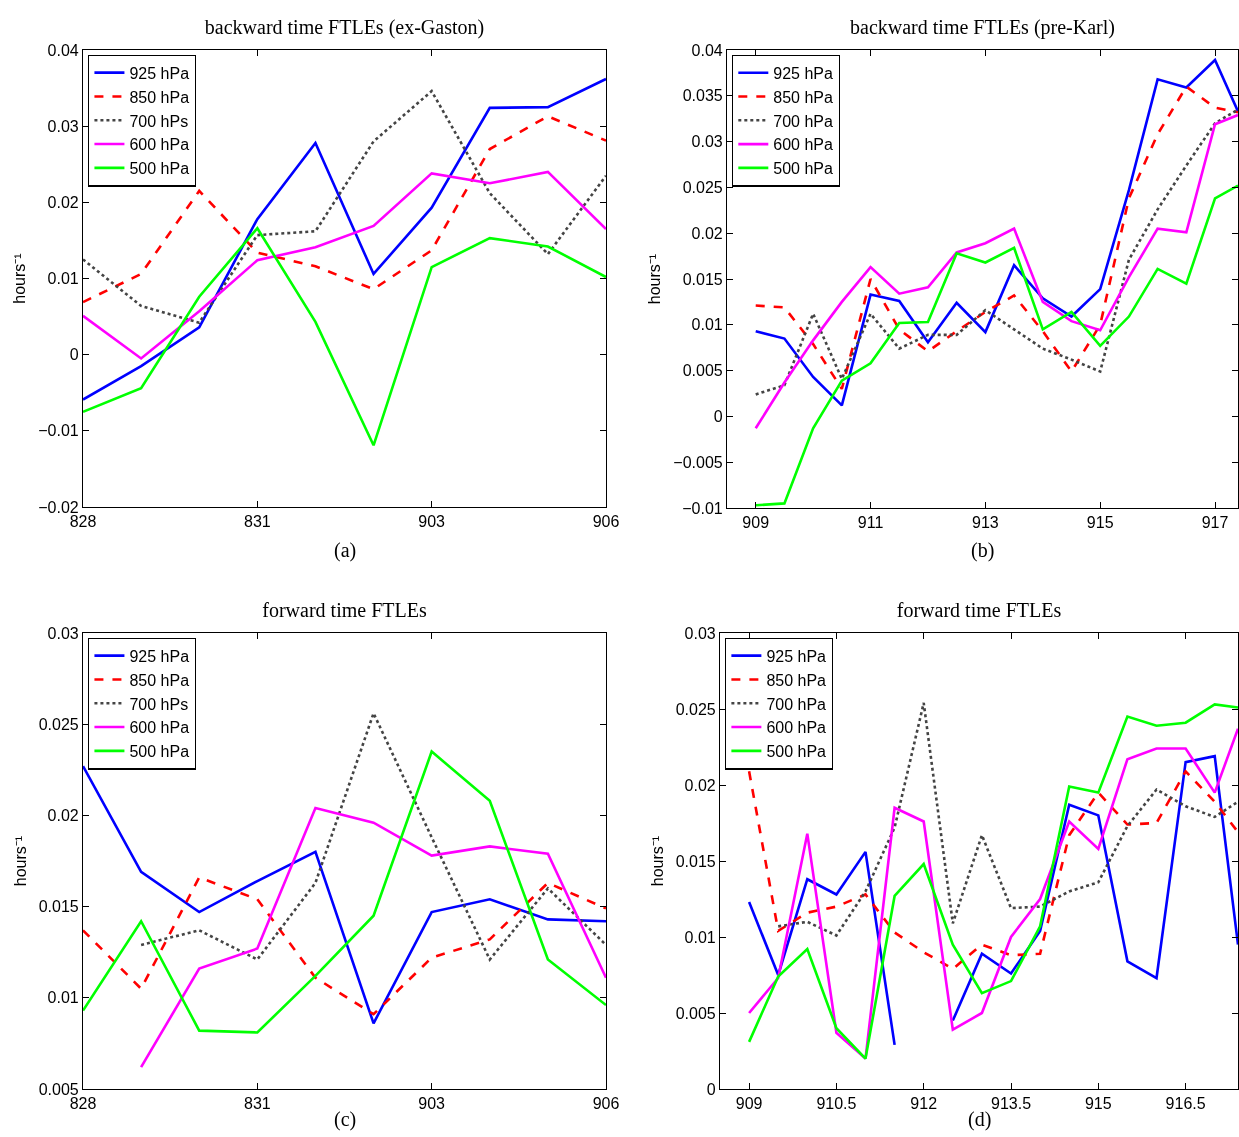  What do you see at coordinates (698, 462) in the screenshot?
I see `y-tick-label: −0.005` at bounding box center [698, 462].